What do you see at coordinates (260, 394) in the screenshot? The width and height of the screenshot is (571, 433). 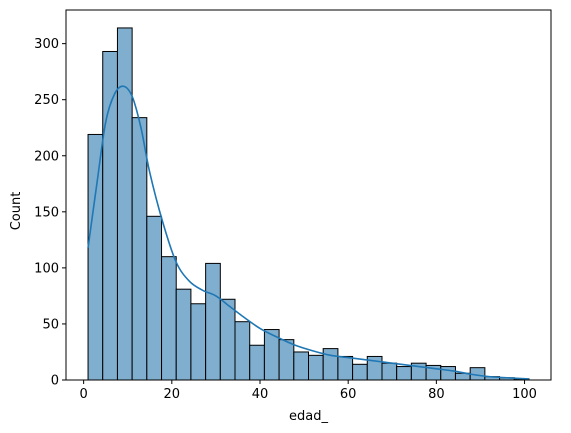 I see `x-tick-label-40: 40` at bounding box center [260, 394].